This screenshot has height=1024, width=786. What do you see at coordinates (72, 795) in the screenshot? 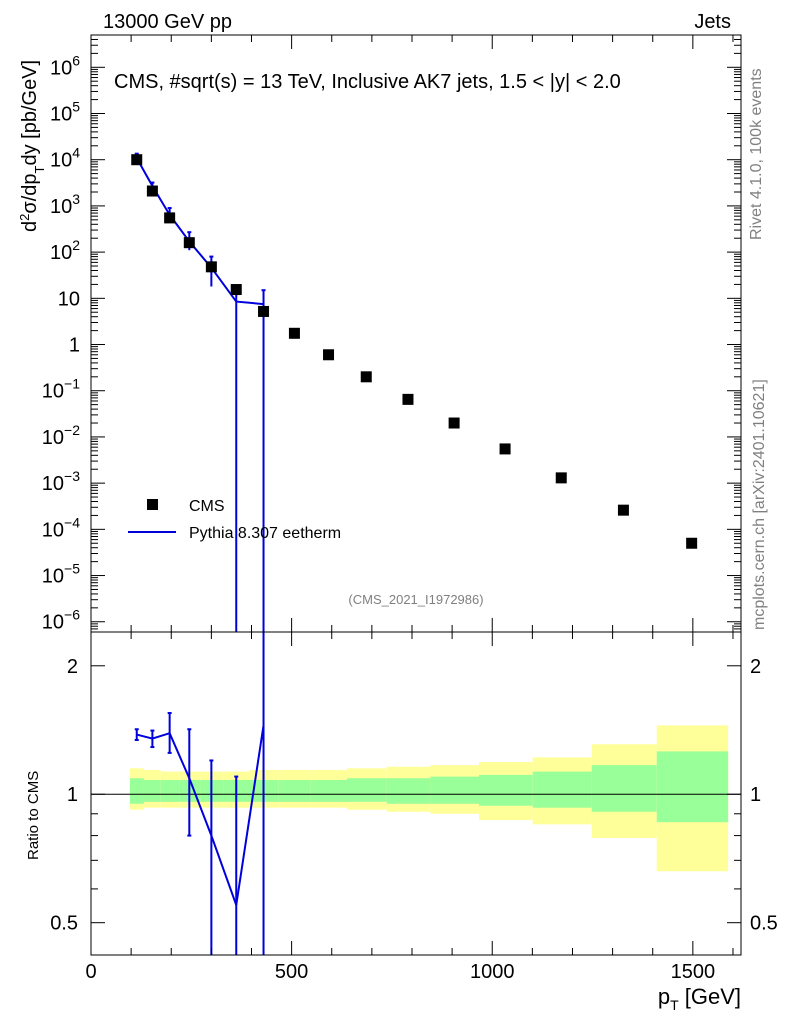
I see `bot-y-tick-label: 1` at bounding box center [72, 795].